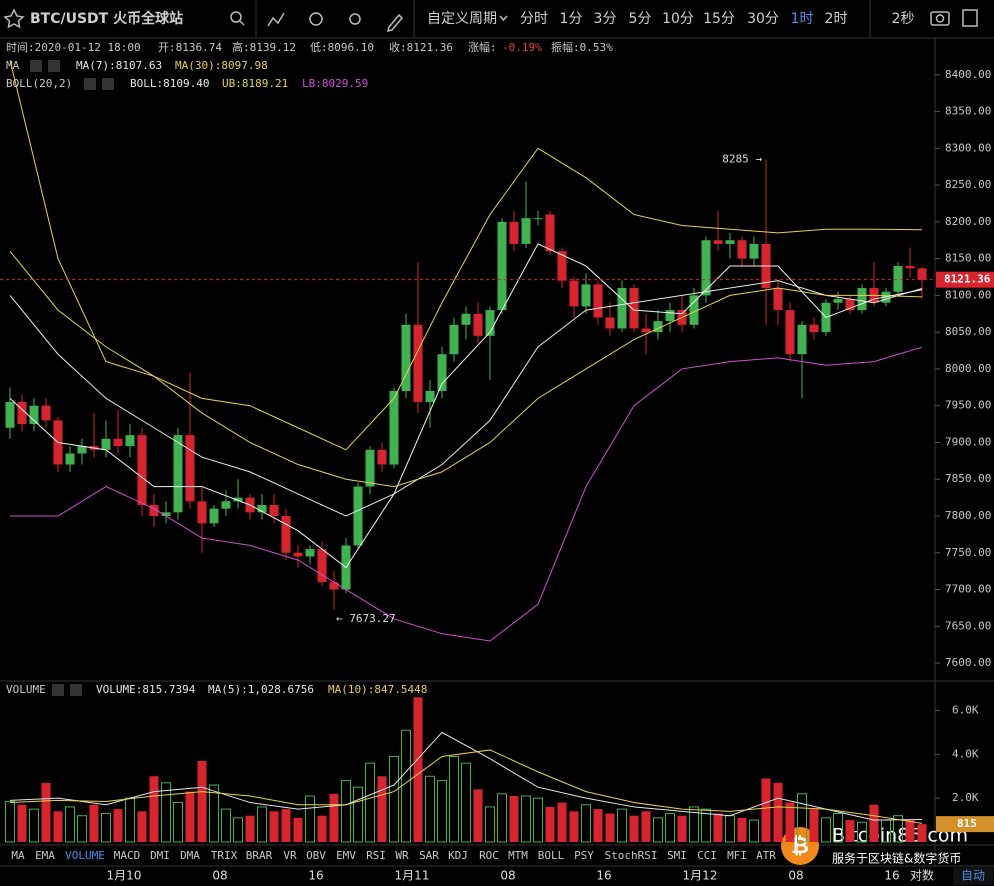 This screenshot has height=886, width=994. What do you see at coordinates (677, 855) in the screenshot?
I see `indicator-tab: SMI` at bounding box center [677, 855].